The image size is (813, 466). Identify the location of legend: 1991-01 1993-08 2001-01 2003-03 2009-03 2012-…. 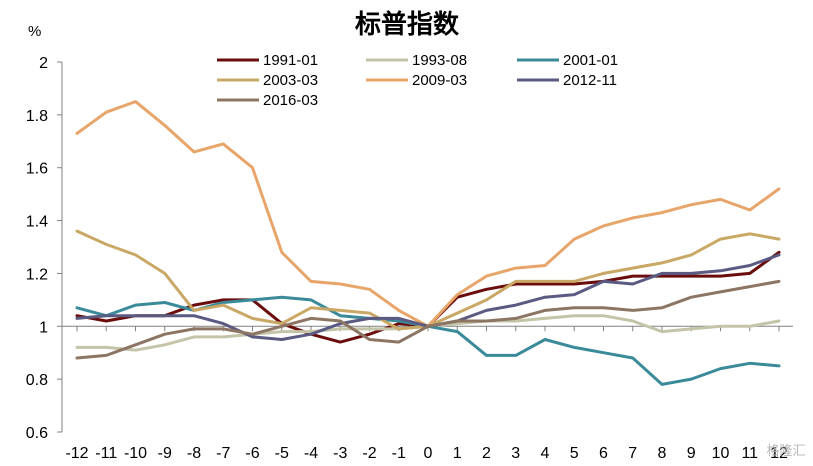
(417, 80).